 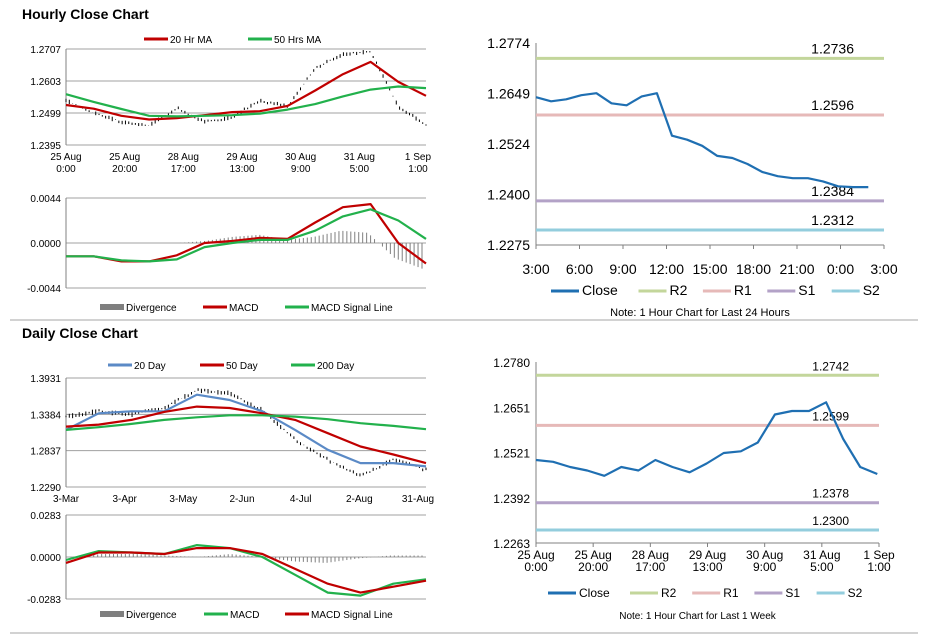 I want to click on x-tick-label: 18:00, so click(x=753, y=269).